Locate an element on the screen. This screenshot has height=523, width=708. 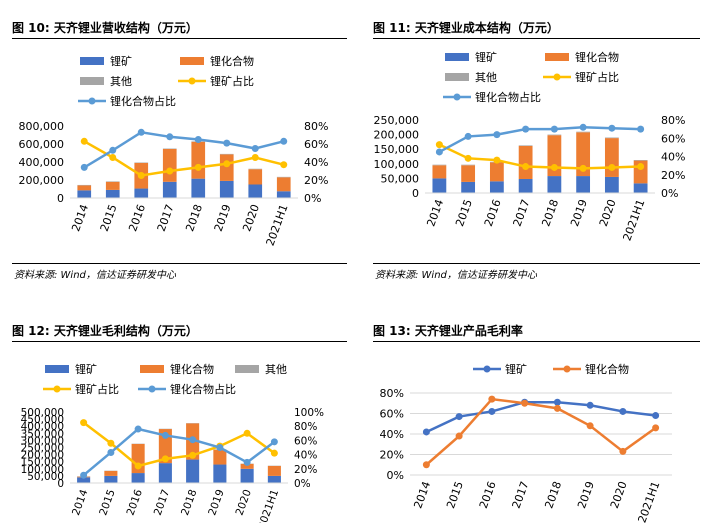
x-tick-label: 2015 is located at coordinates (455, 495).